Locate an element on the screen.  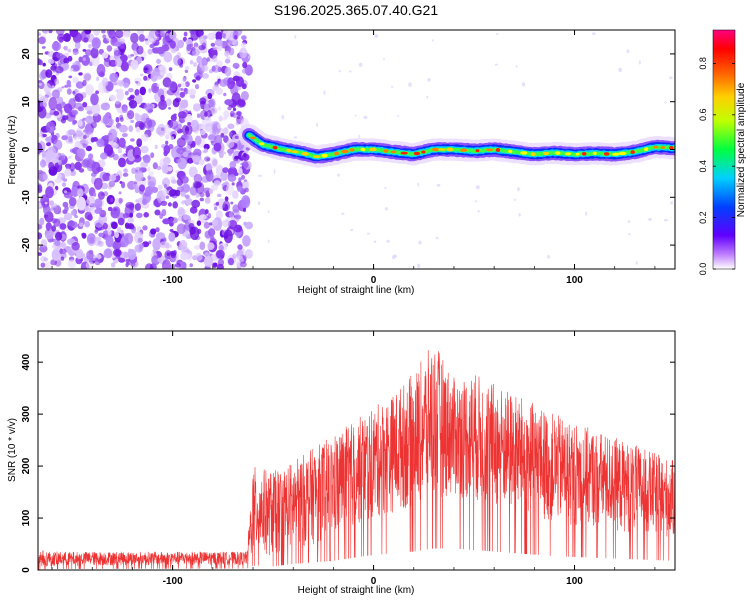
snr-y-tick-label: 300 is located at coordinates (26, 413).